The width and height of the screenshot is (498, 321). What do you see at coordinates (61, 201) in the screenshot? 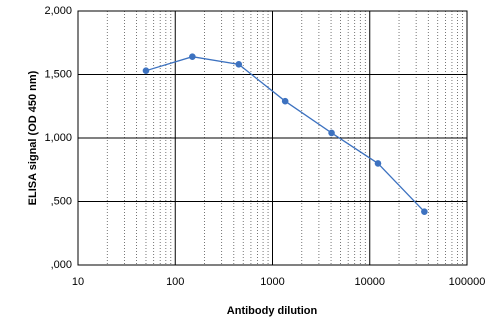
I see `y-tick-label: ,500` at bounding box center [61, 201].